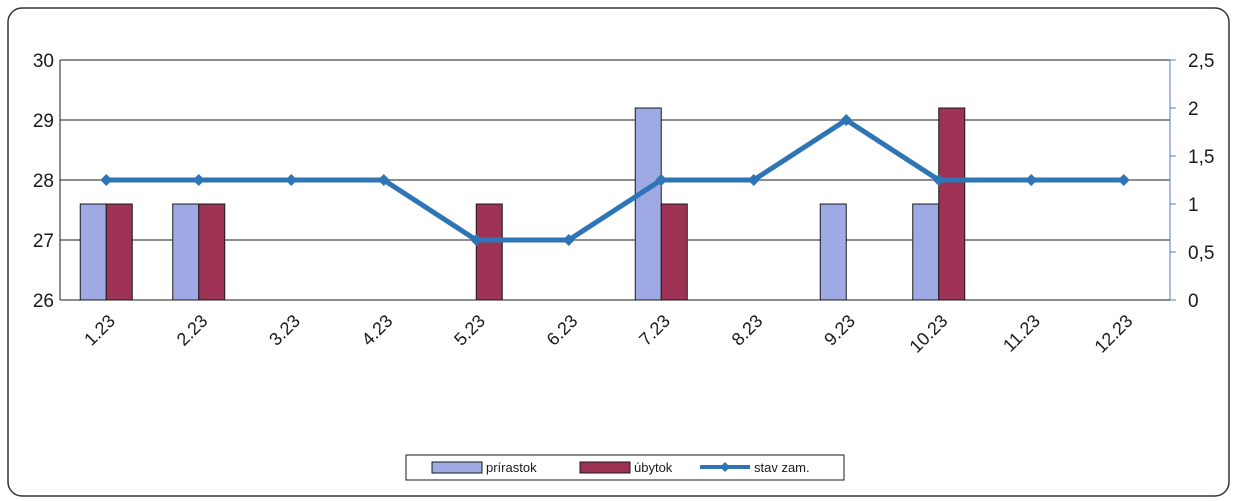  I want to click on left-tick-label: 26, so click(43, 301).